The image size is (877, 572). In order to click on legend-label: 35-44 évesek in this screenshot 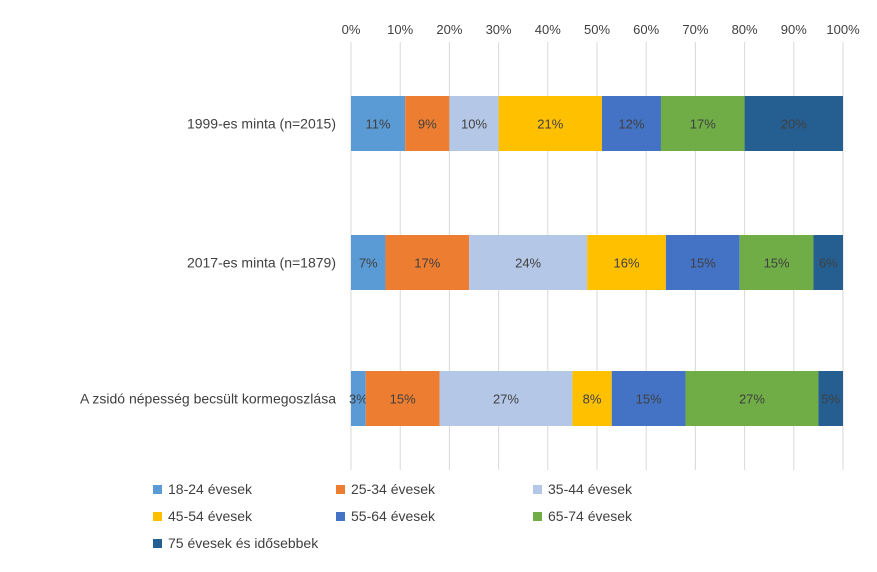, I will do `click(590, 489)`.